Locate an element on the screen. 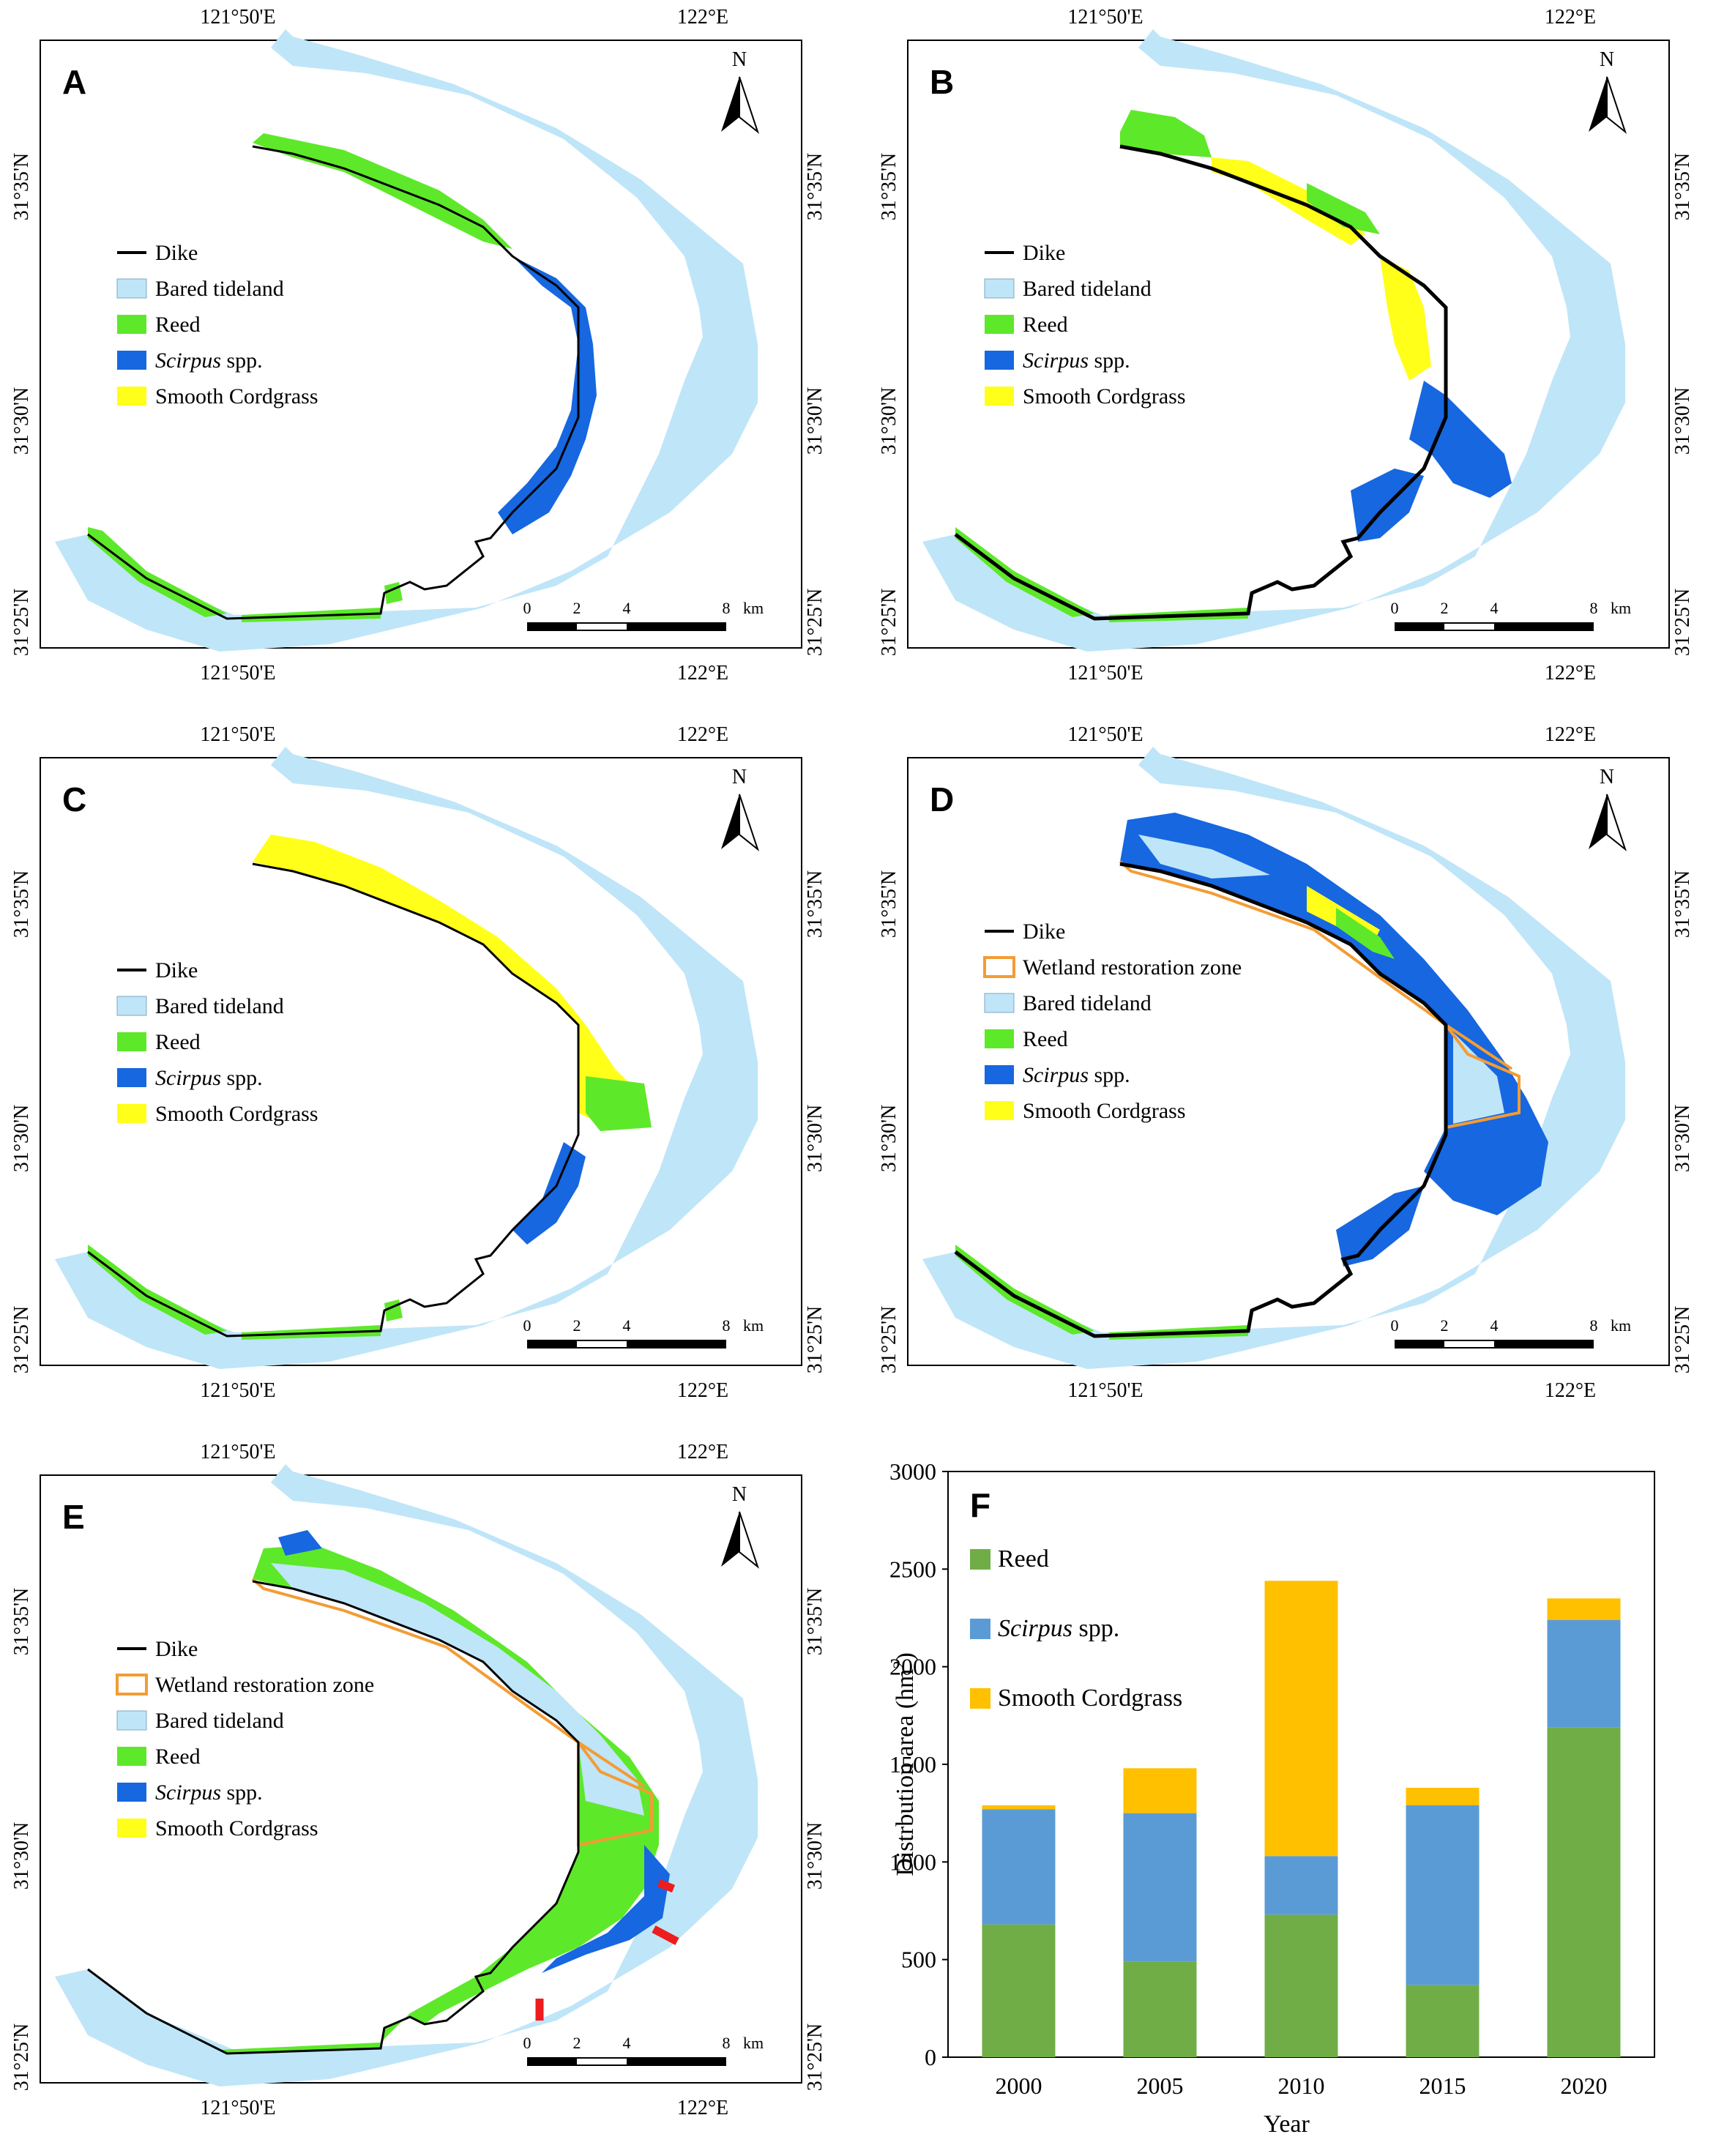  x-tick-label: 2015 is located at coordinates (1442, 2086).